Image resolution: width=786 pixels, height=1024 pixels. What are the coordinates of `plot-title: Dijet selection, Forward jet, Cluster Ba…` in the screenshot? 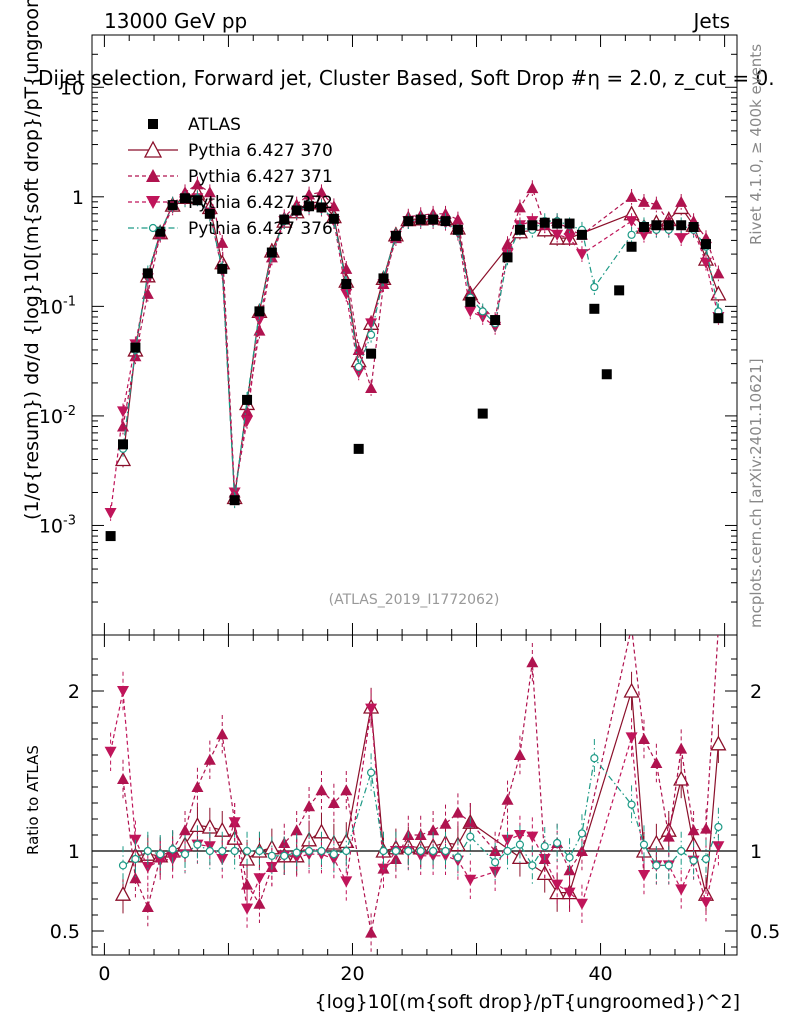 It's located at (406, 78).